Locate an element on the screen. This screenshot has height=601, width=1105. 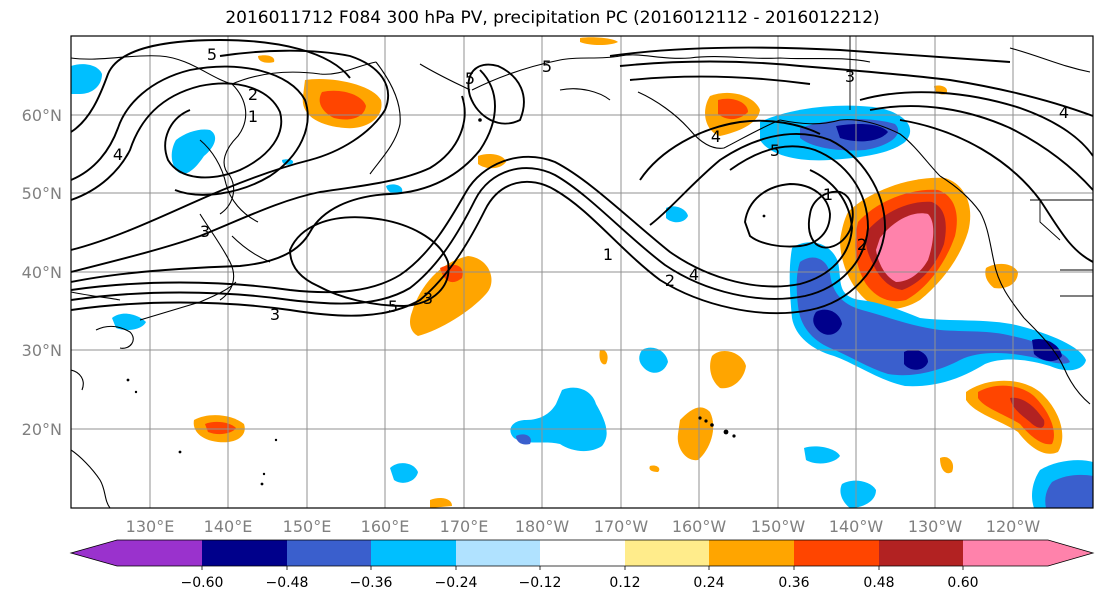
colorbar-tick-label: −0.36 is located at coordinates (371, 583).